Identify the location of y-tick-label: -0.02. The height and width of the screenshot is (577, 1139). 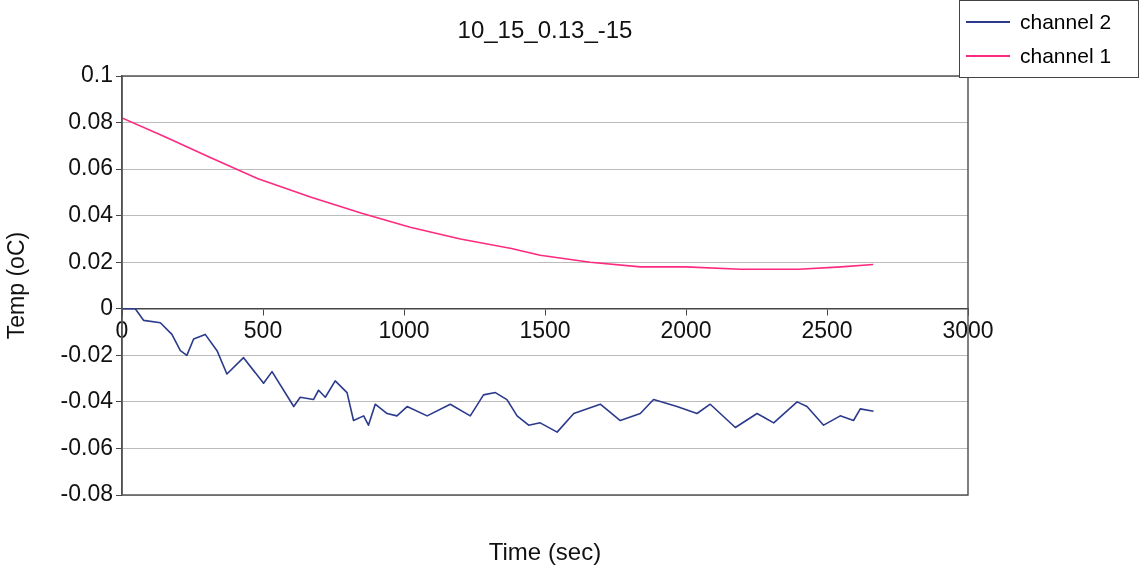
(86, 353).